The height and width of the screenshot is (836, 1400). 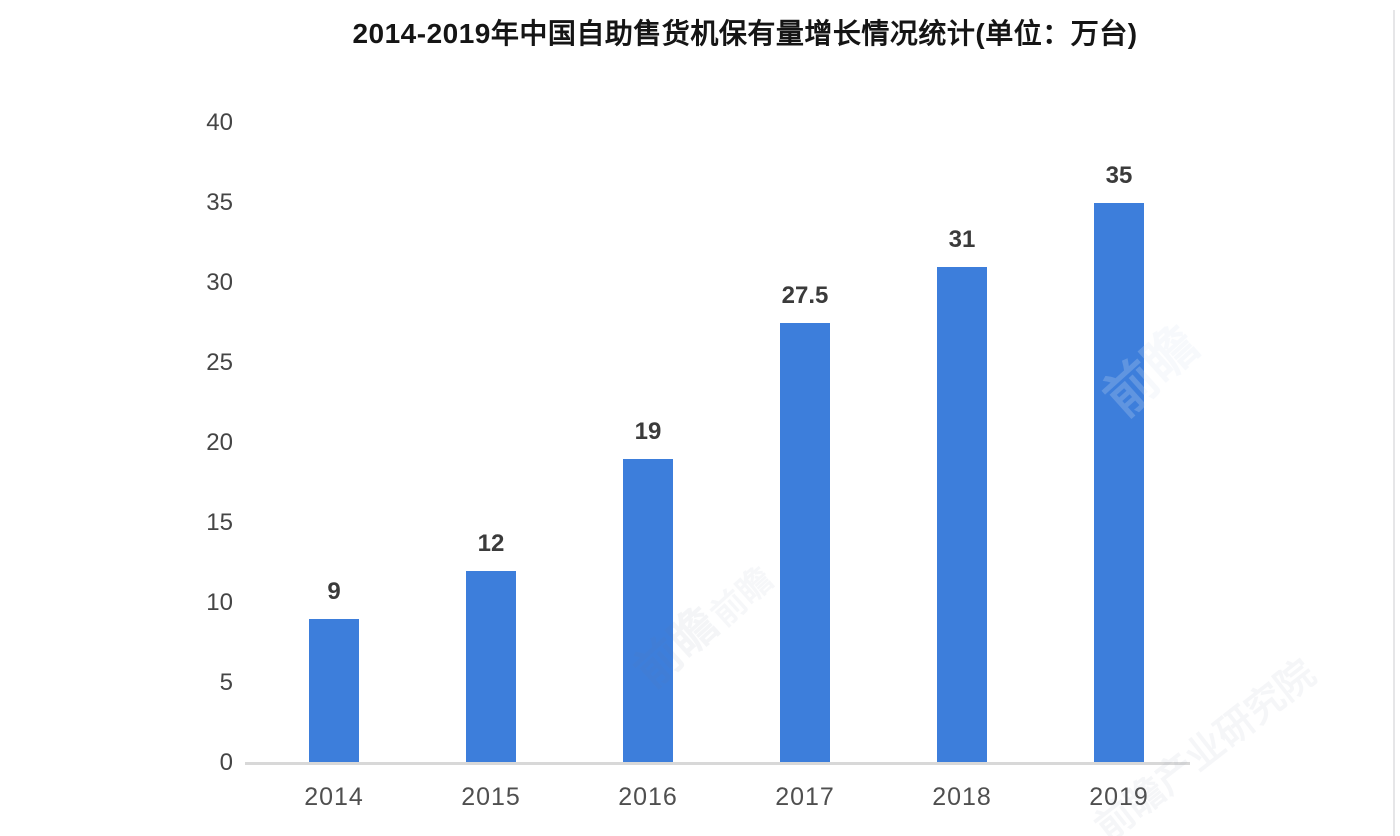 What do you see at coordinates (962, 515) in the screenshot?
I see `bar-2018` at bounding box center [962, 515].